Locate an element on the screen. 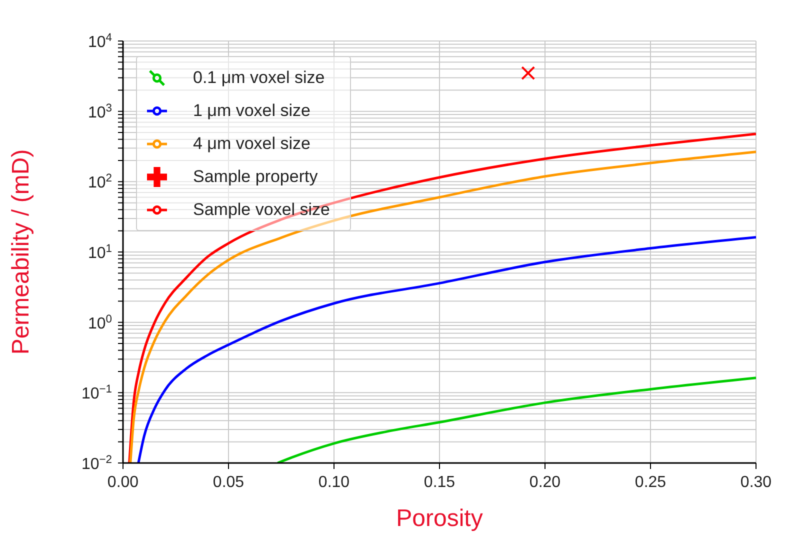  legend-label: Sample property is located at coordinates (255, 176).